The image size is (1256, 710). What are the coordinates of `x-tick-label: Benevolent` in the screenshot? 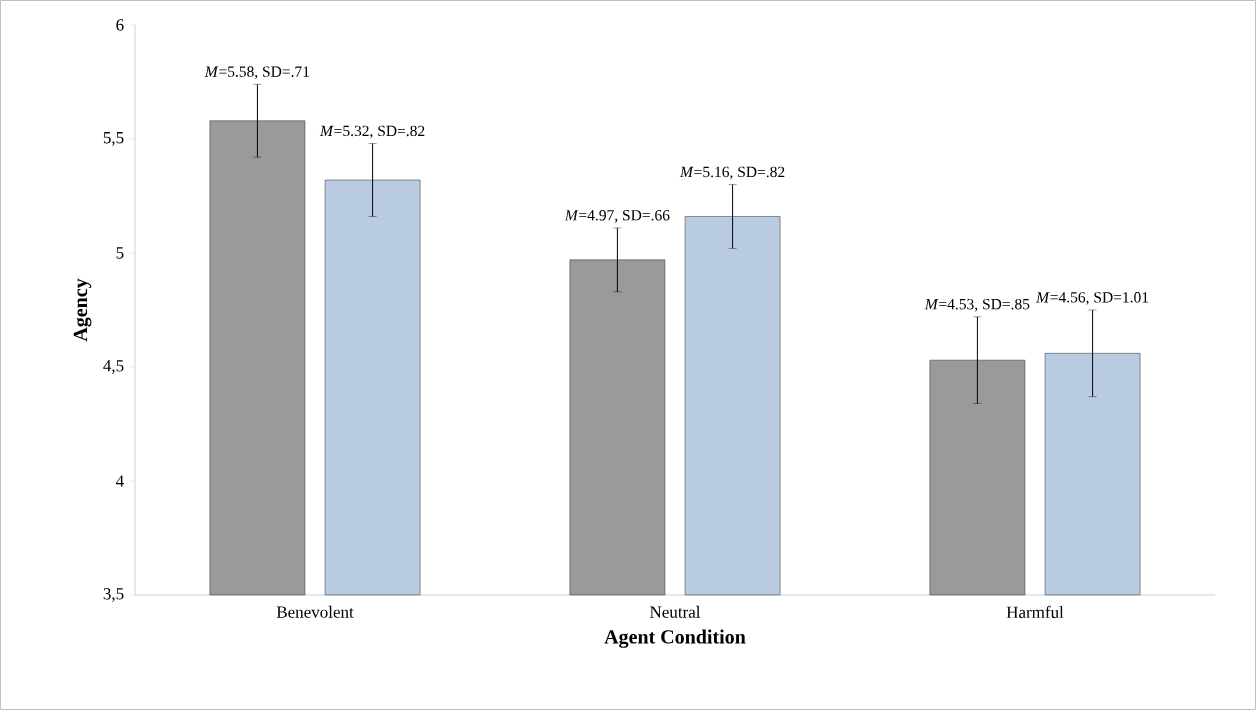 It's located at (315, 611).